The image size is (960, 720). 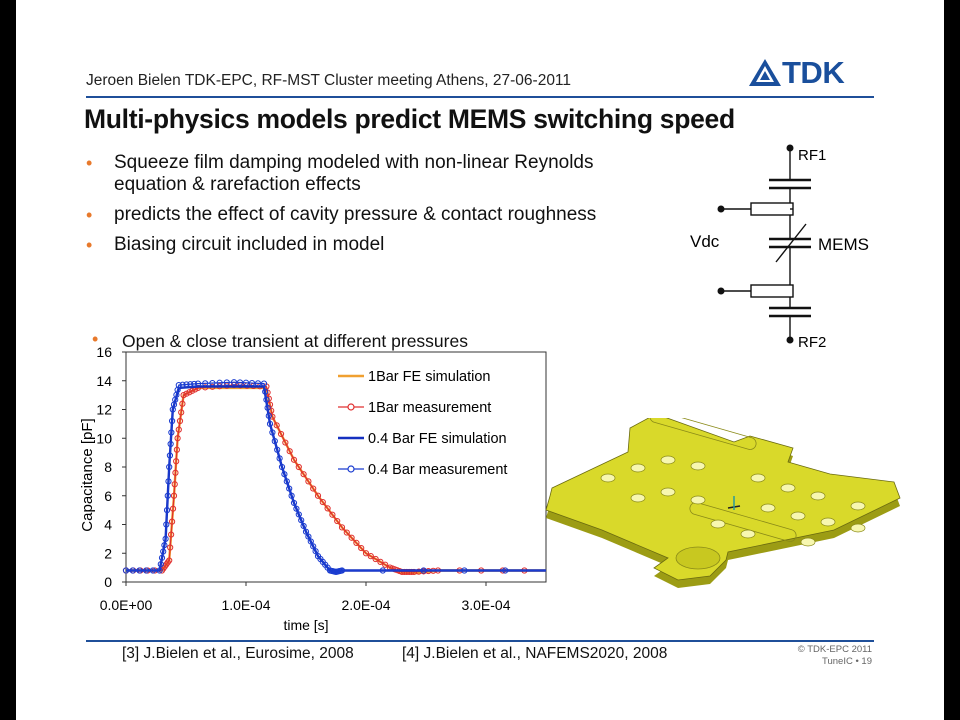 What do you see at coordinates (104, 381) in the screenshot?
I see `y-tick-label: 14` at bounding box center [104, 381].